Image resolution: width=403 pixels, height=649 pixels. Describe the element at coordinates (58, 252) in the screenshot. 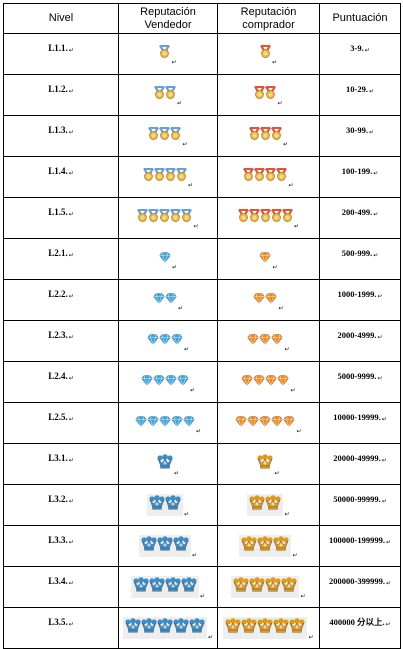

I see `level-label: L2.1.` at that location.